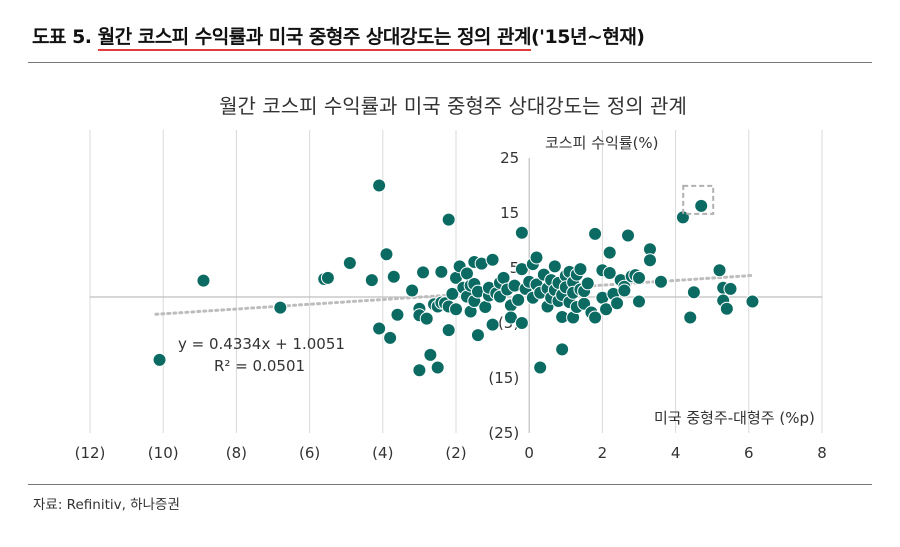 This screenshot has height=547, width=900. What do you see at coordinates (602, 143) in the screenshot?
I see `y-axis-label: 코스피 수익률(%)` at bounding box center [602, 143].